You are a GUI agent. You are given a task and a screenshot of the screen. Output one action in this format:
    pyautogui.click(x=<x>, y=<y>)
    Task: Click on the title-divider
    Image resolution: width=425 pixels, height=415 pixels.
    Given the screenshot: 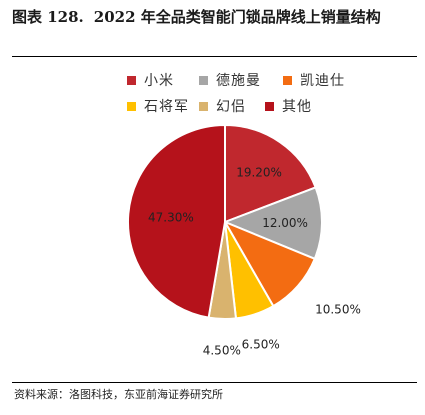 What is the action you would take?
    pyautogui.click(x=214, y=56)
    